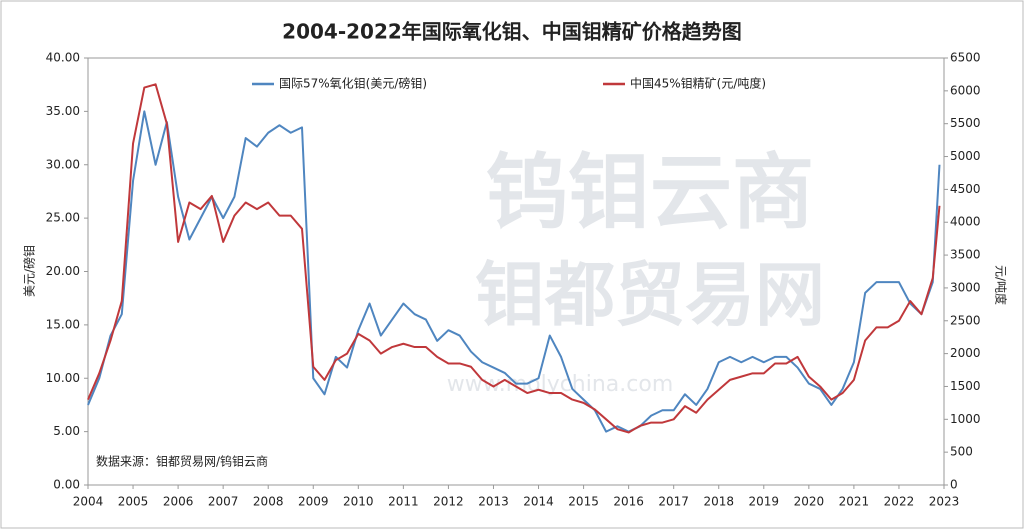  Describe the element at coordinates (63, 218) in the screenshot. I see `y-tick-label: 25.00` at that location.